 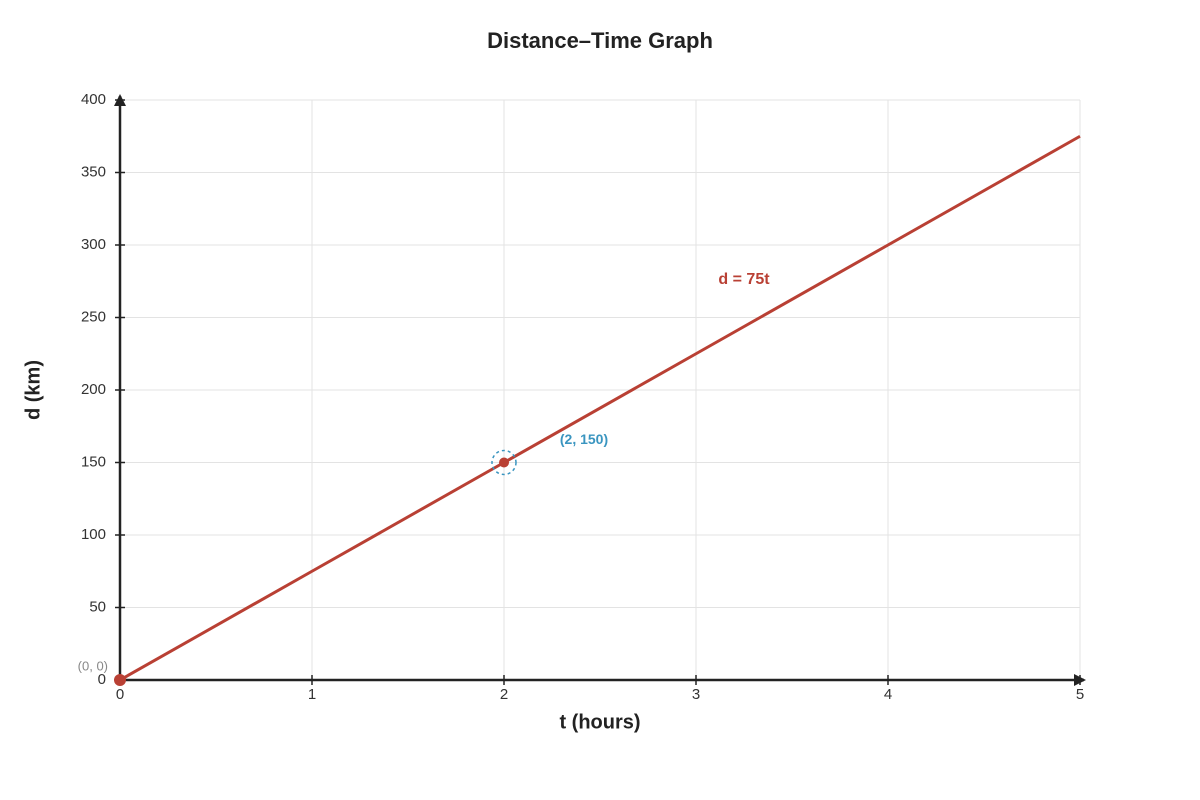 What do you see at coordinates (93, 534) in the screenshot?
I see `y-tick-label: 100` at bounding box center [93, 534].